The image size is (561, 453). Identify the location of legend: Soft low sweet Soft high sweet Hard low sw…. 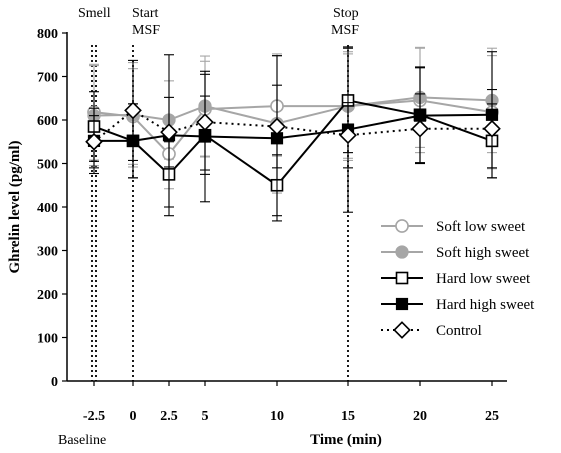
(458, 279).